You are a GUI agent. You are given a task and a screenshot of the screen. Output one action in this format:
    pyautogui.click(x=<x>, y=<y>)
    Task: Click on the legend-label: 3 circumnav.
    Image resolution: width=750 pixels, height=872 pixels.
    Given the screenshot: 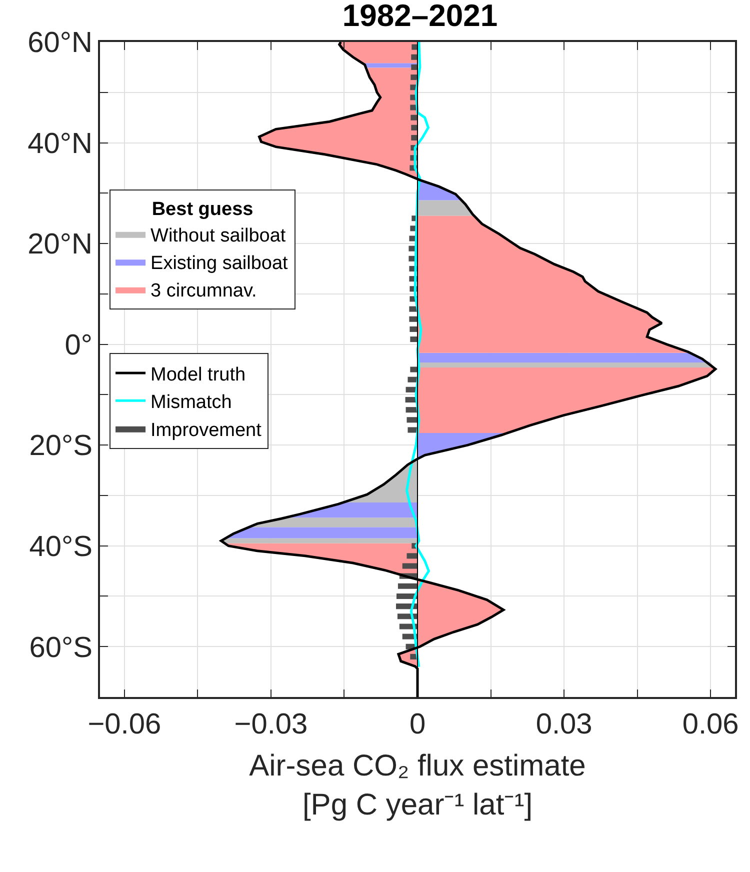 What is the action you would take?
    pyautogui.click(x=203, y=291)
    